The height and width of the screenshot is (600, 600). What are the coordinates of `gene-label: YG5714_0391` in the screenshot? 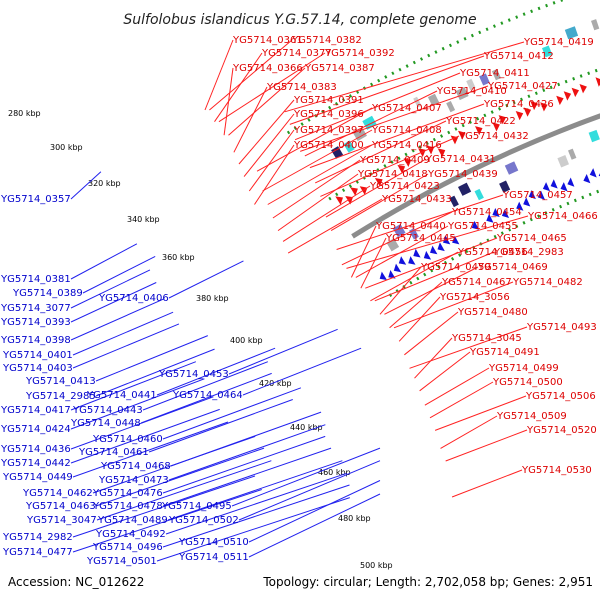 It's located at (328, 100).